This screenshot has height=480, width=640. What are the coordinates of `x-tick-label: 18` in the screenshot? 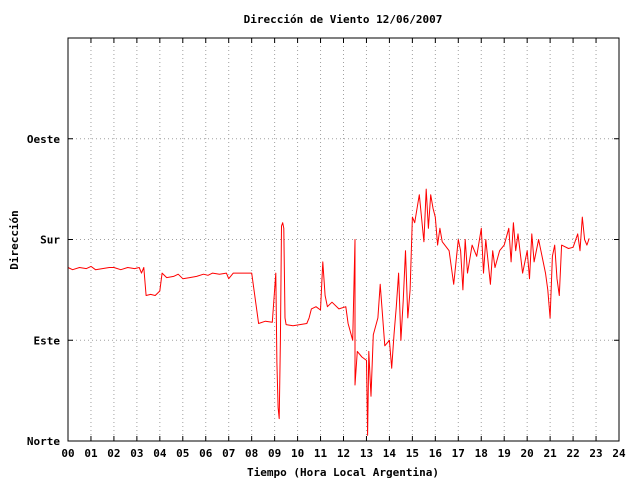 It's located at (481, 453).